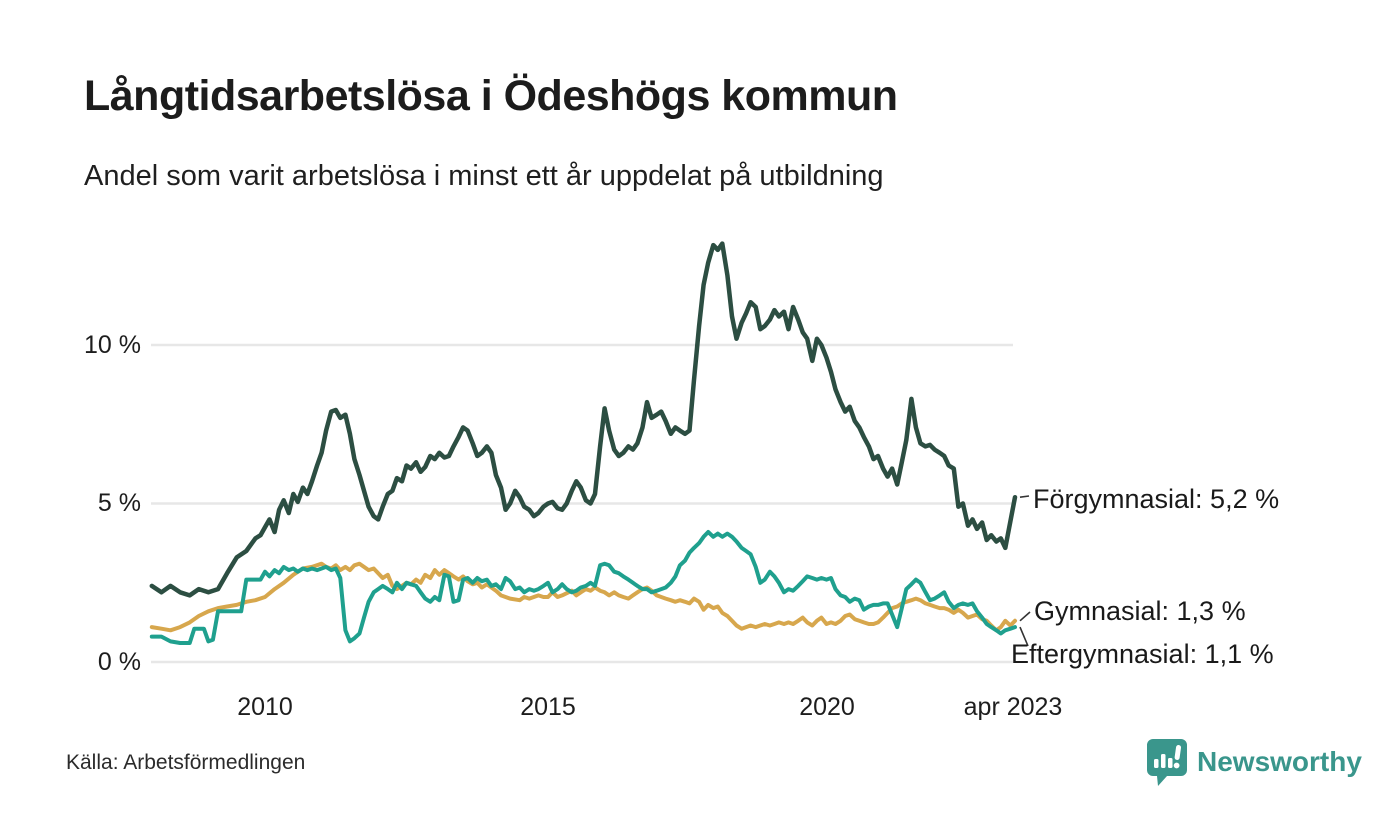 The width and height of the screenshot is (1400, 840). Describe the element at coordinates (119, 662) in the screenshot. I see `y-axis-tick-label-0: 0 %` at that location.